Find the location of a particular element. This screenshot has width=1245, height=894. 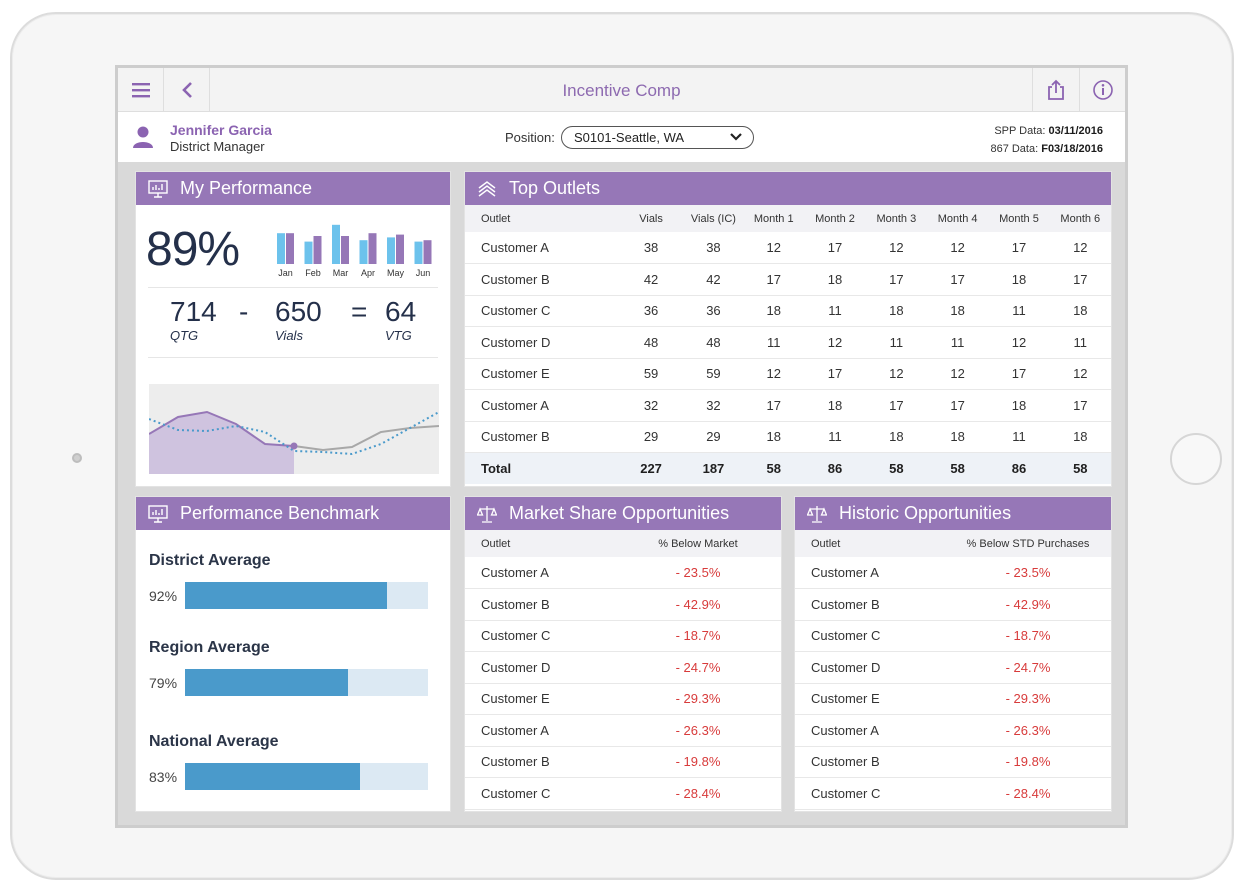

share-button is located at coordinates (1055, 90).